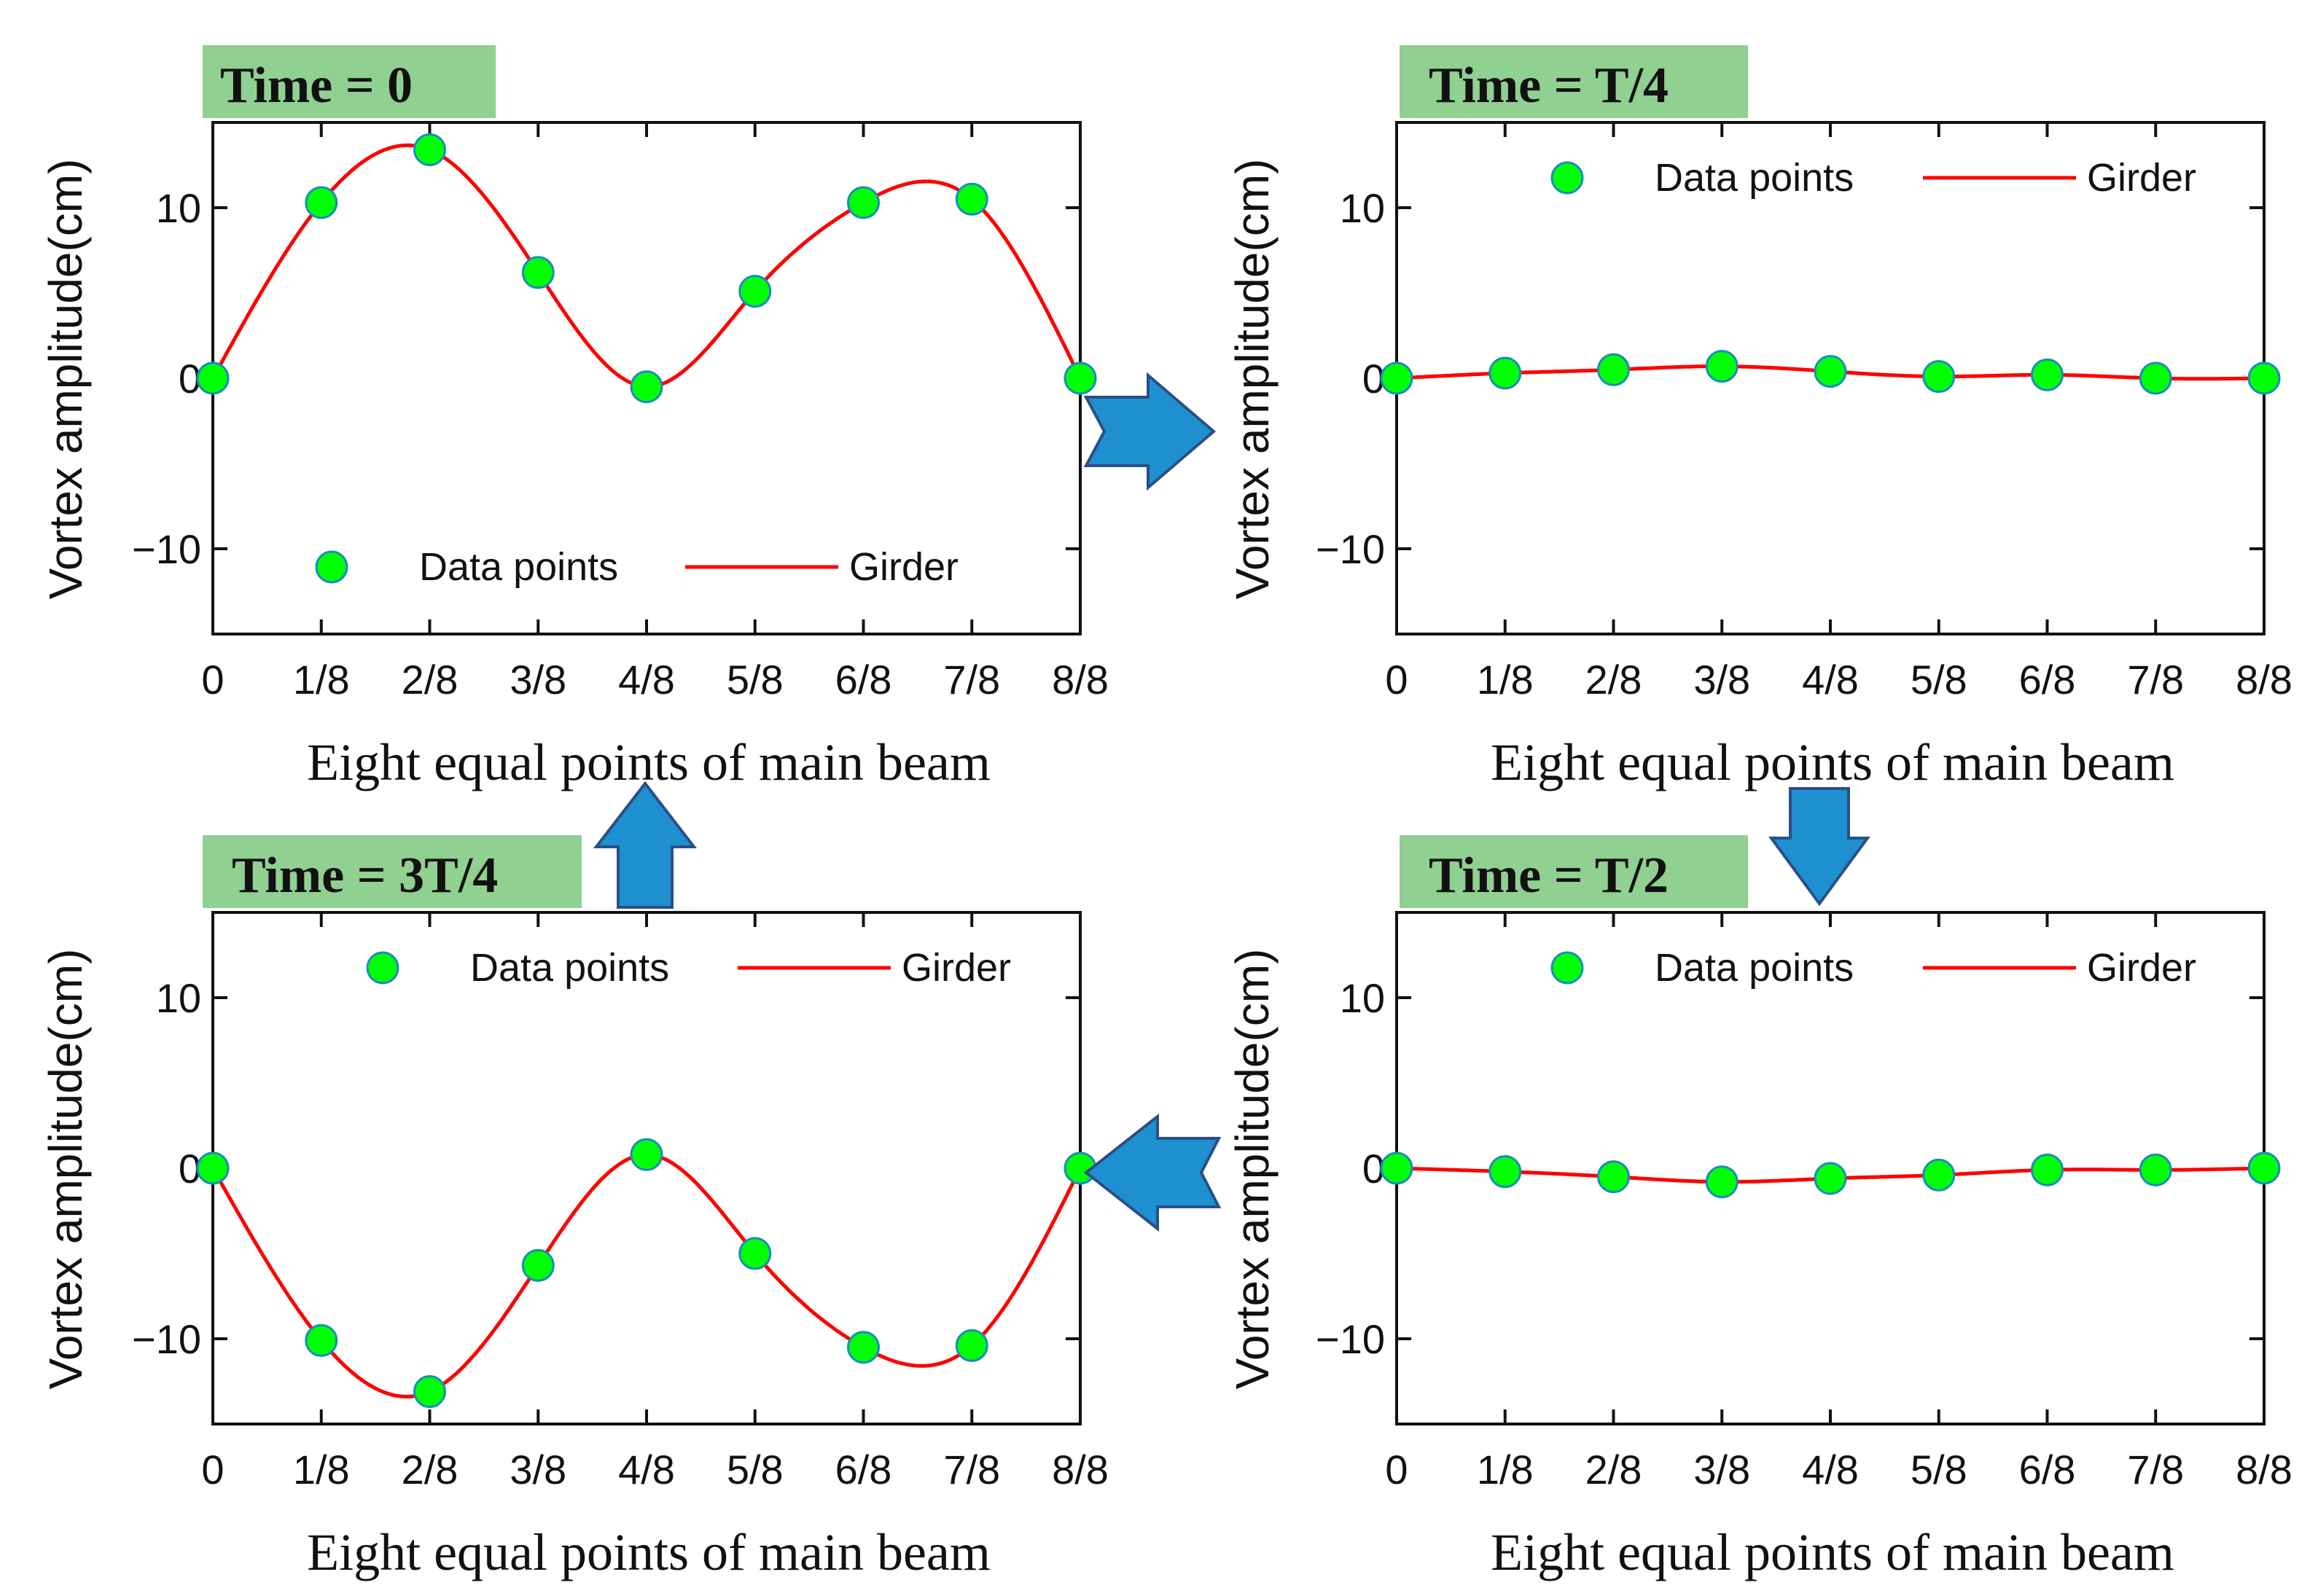  Describe the element at coordinates (1549, 876) in the screenshot. I see `panel-title: Time = T/2` at that location.